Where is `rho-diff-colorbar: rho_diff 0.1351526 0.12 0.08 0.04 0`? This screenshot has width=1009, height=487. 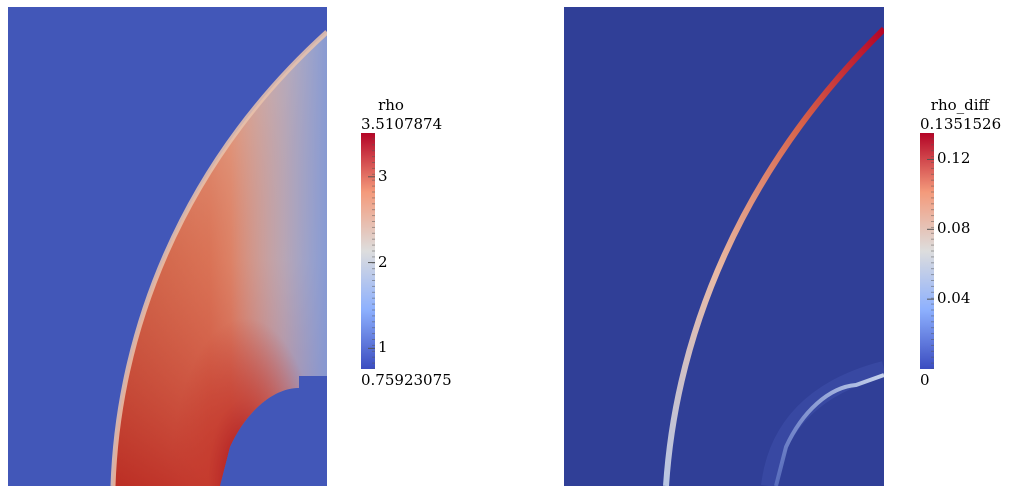
rho-diff-colorbar: rho_diff 0.1351526 0.12 0.08 0.04 0 is located at coordinates (964, 246).